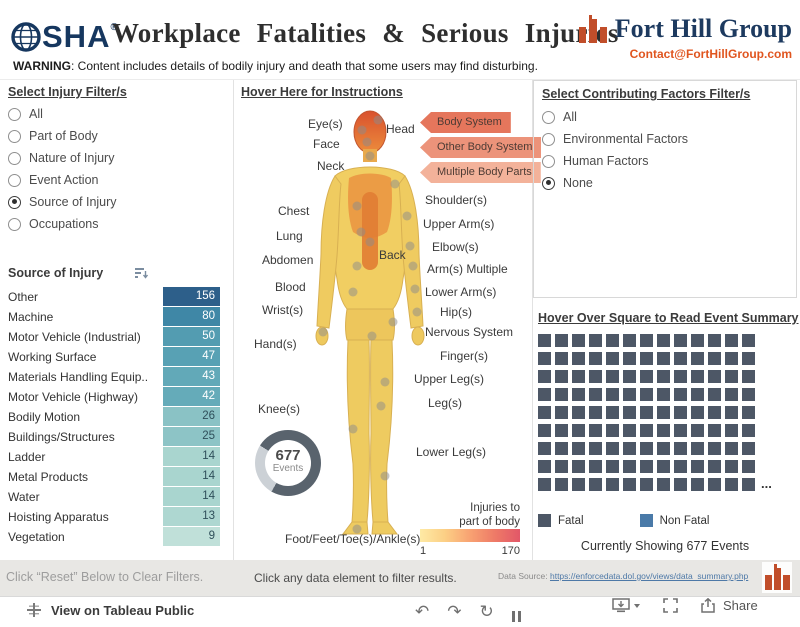 The image size is (800, 627). Describe the element at coordinates (62, 114) in the screenshot. I see `injury-filter-option-all: All` at that location.